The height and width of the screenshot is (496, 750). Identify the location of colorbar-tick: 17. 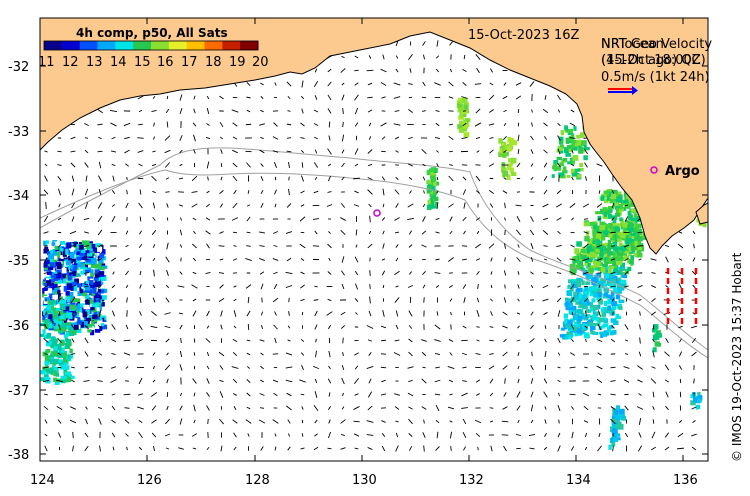
(189, 62).